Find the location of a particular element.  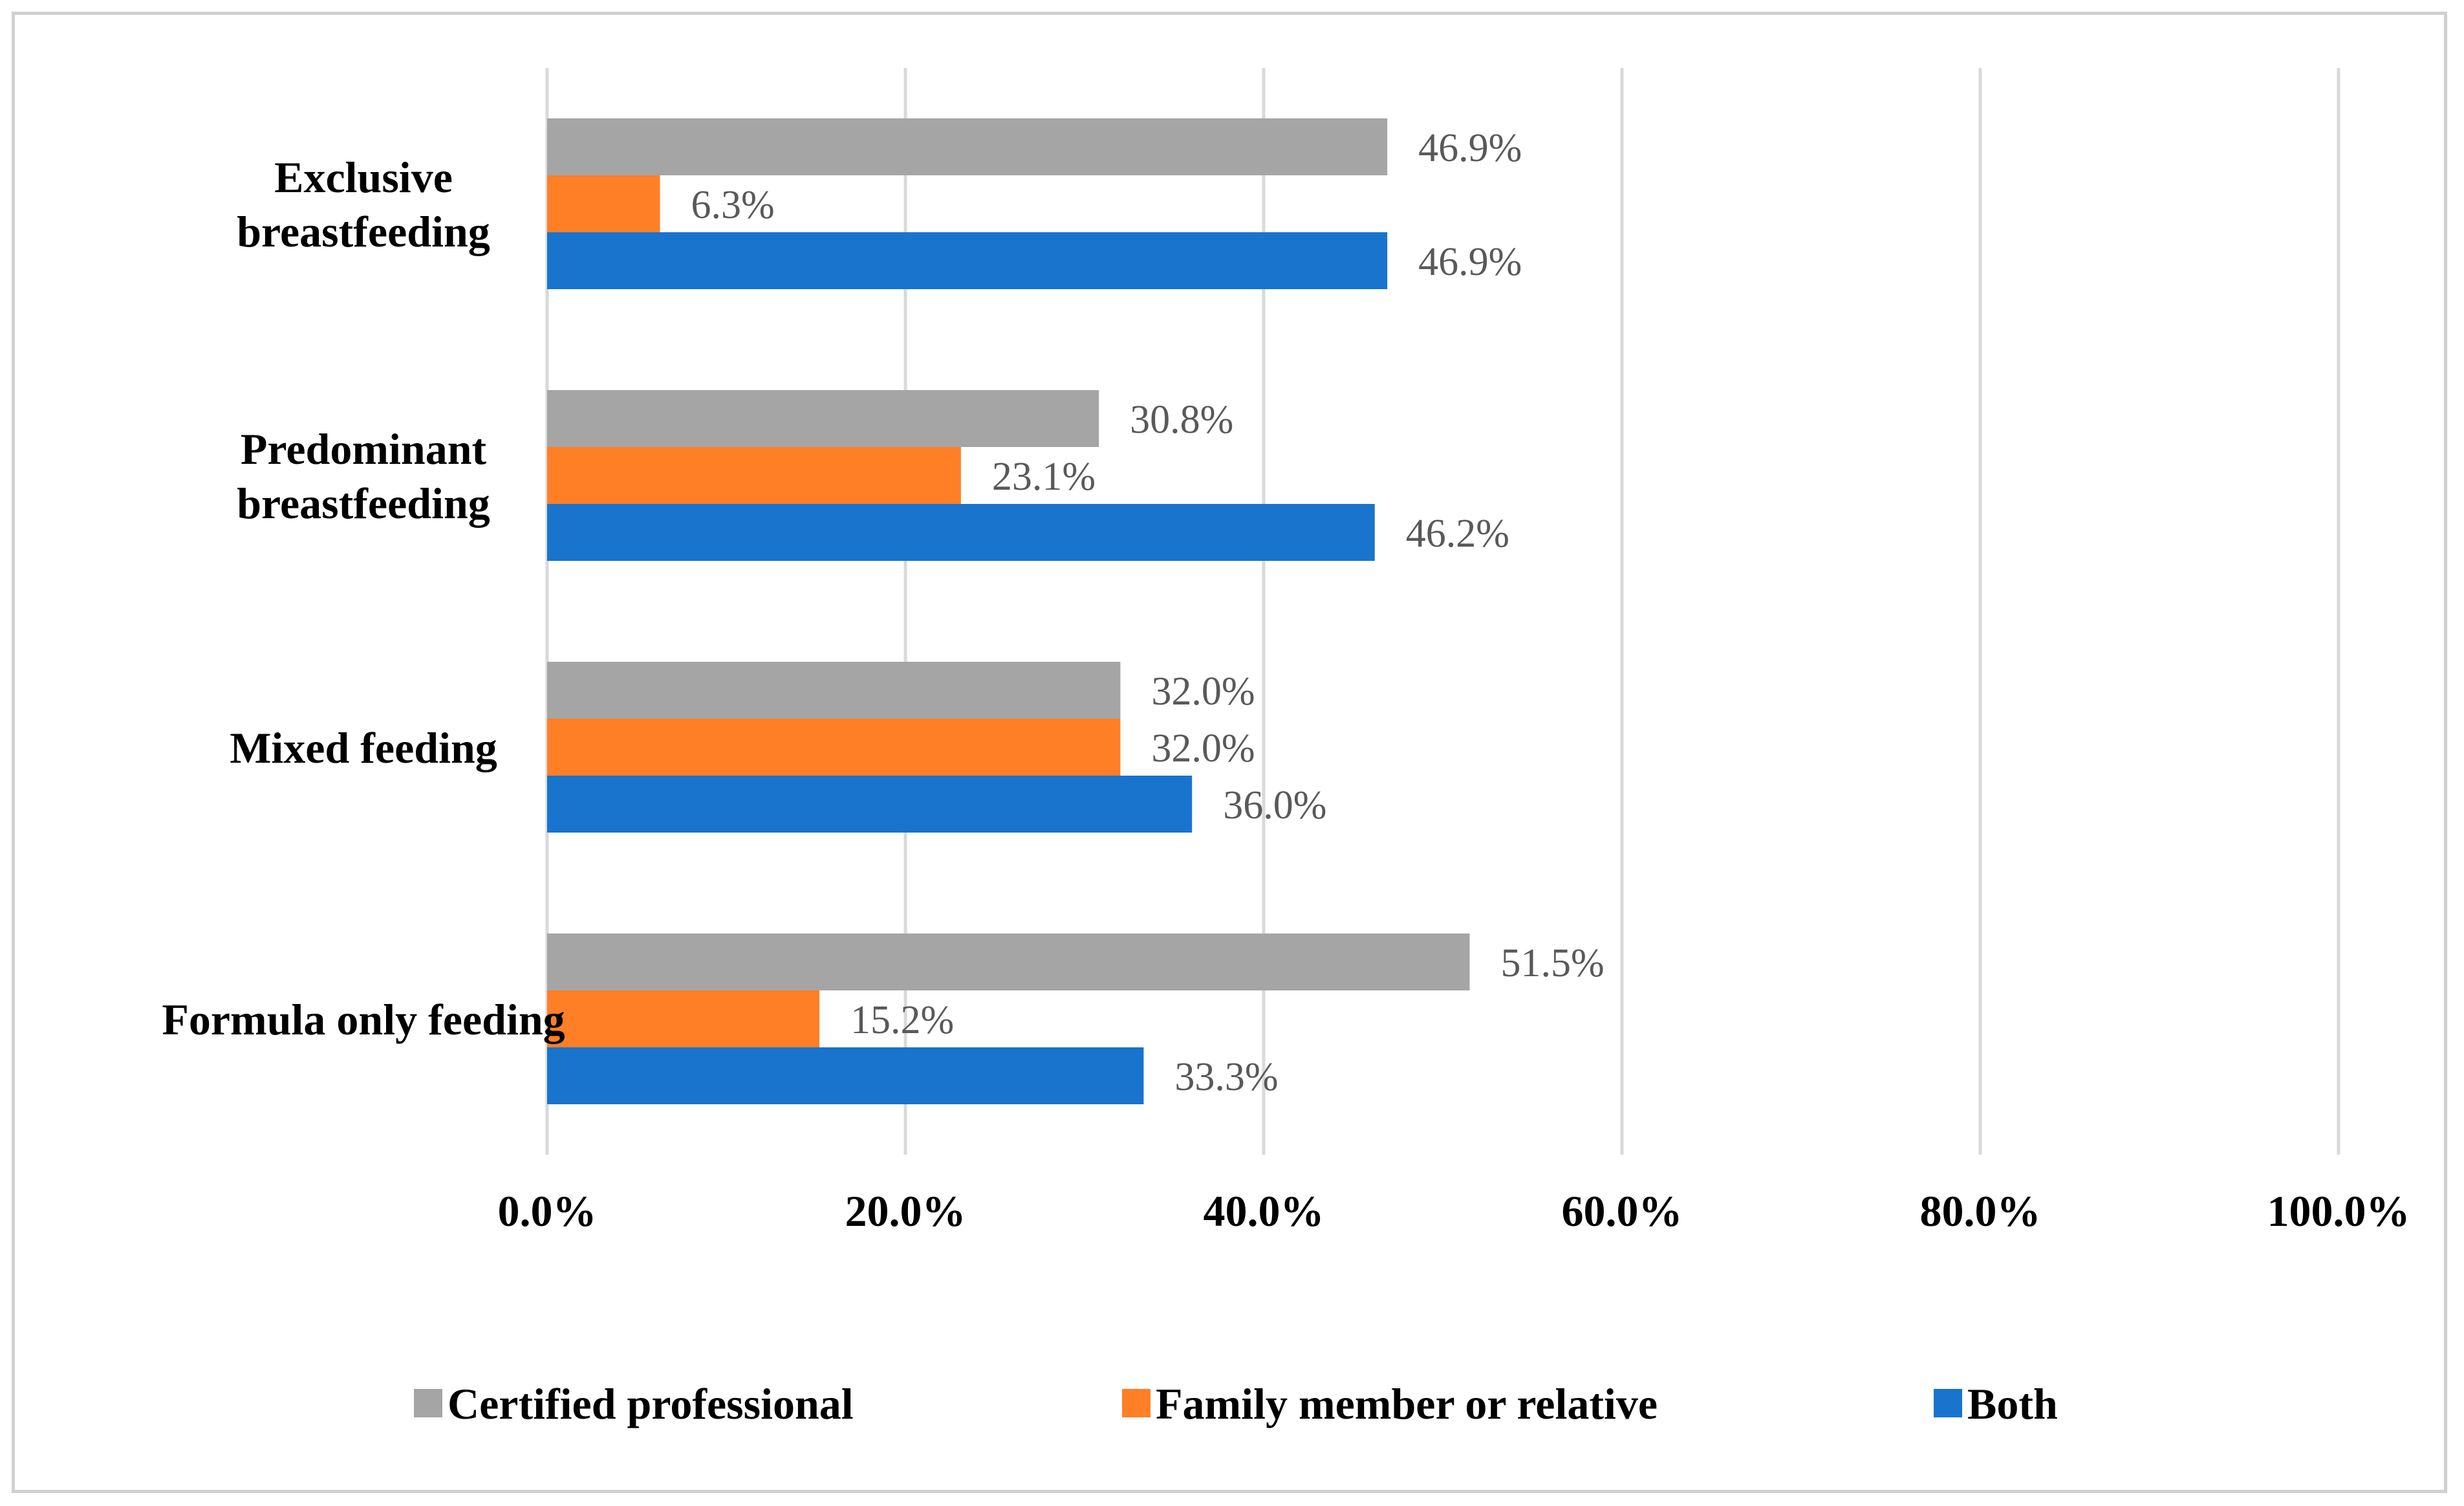

legend-label: Both is located at coordinates (2012, 1403).